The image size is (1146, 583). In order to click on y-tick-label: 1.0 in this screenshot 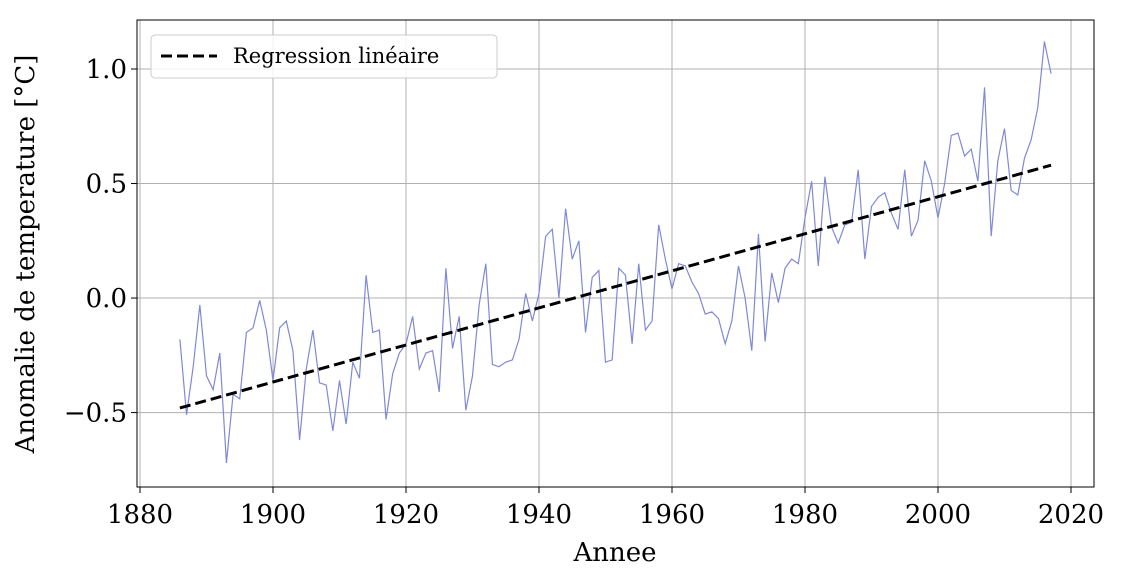, I will do `click(106, 70)`.